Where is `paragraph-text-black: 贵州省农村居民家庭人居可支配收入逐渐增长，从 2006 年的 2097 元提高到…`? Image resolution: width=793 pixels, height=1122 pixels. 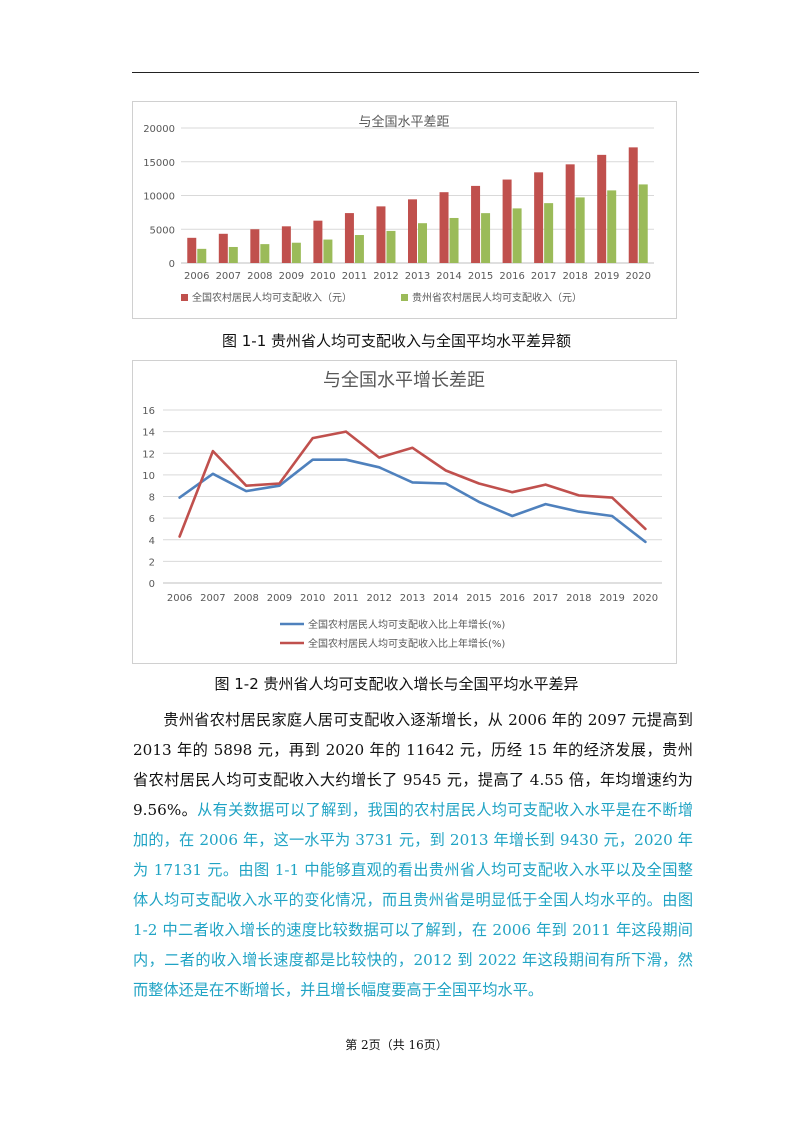
paragraph-text-black: 贵州省农村居民家庭人居可支配收入逐渐增长，从 2006 年的 2097 元提高到… is located at coordinates (413, 765).